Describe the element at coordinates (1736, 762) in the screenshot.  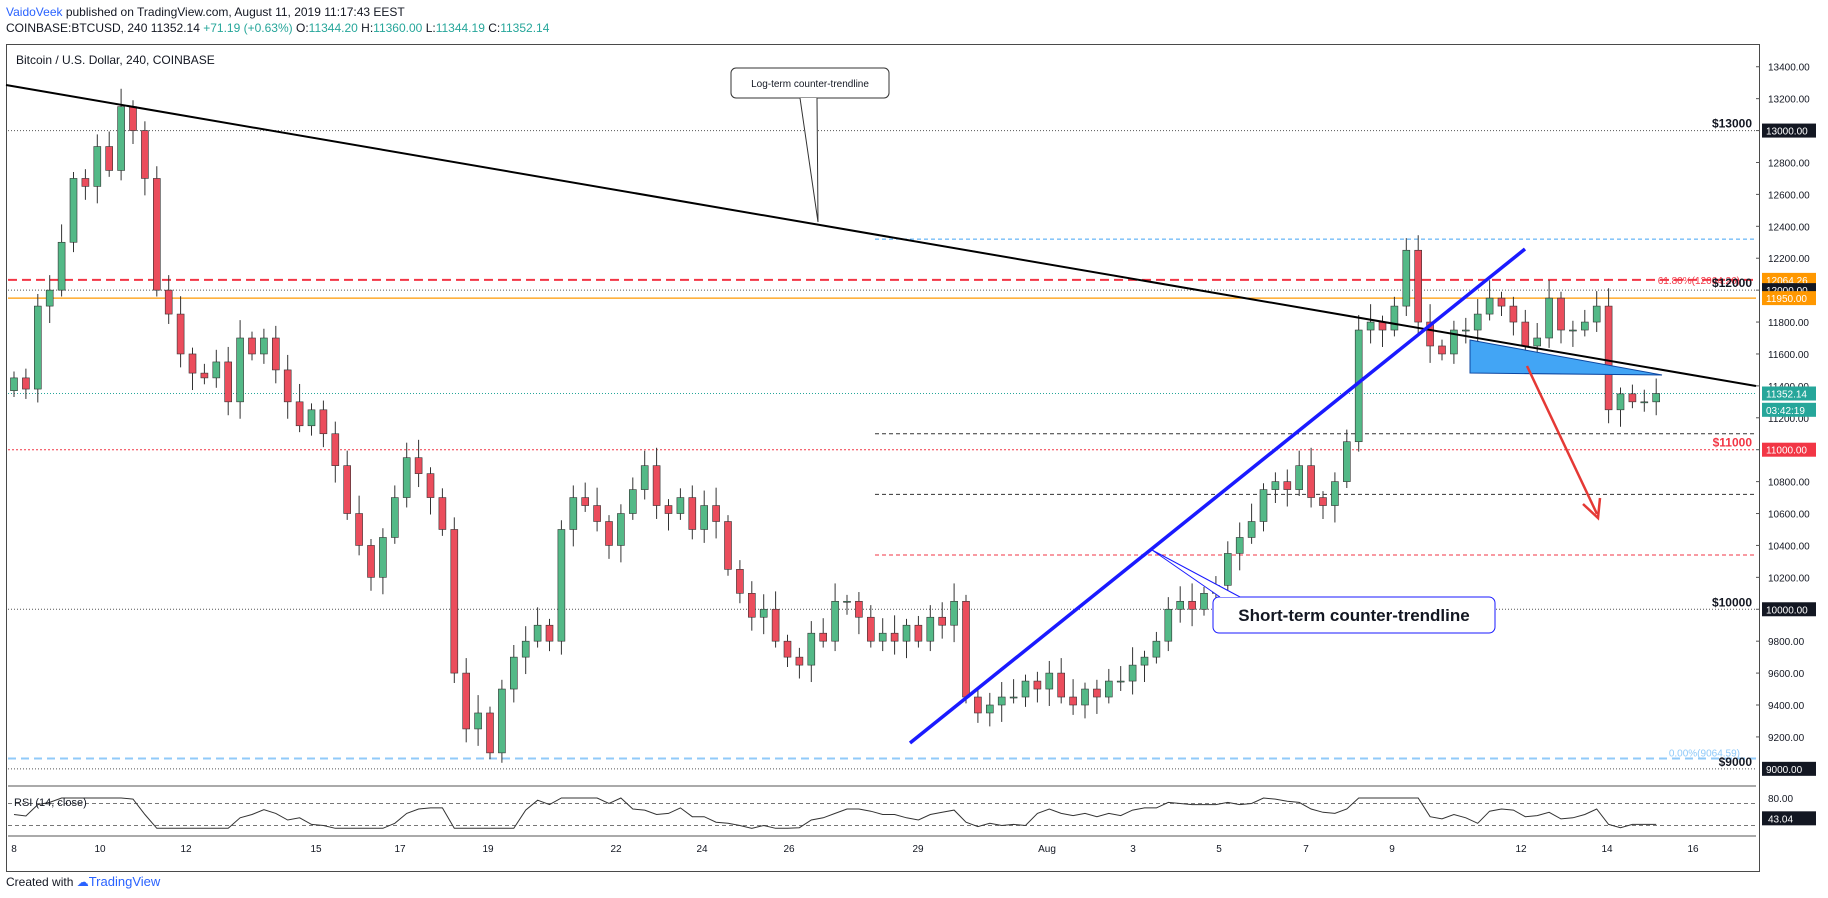
I see `level-label: $9000` at that location.